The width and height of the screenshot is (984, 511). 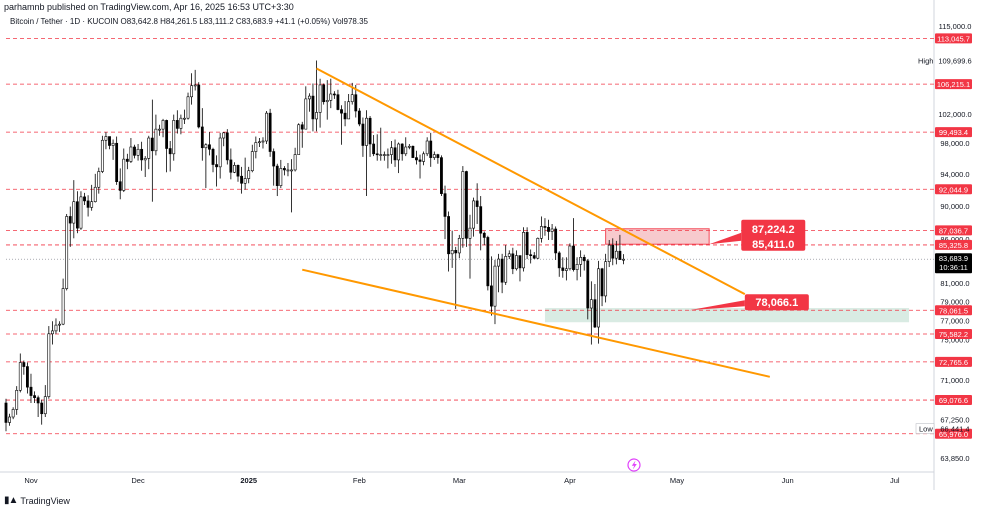 What do you see at coordinates (953, 400) in the screenshot?
I see `level-price-label: 69,076.6` at bounding box center [953, 400].